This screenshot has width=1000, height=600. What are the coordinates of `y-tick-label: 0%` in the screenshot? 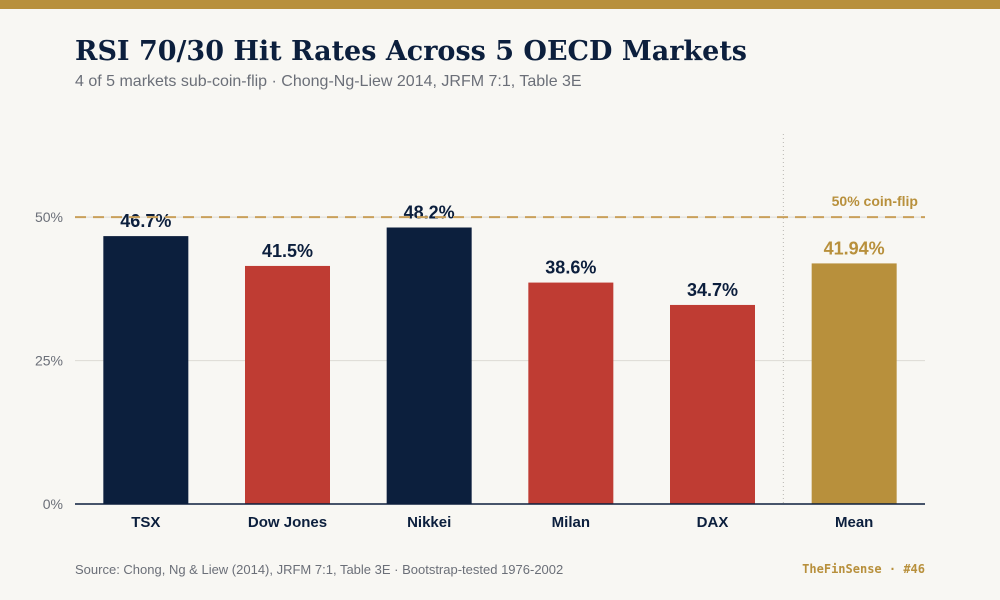 It's located at (53, 504).